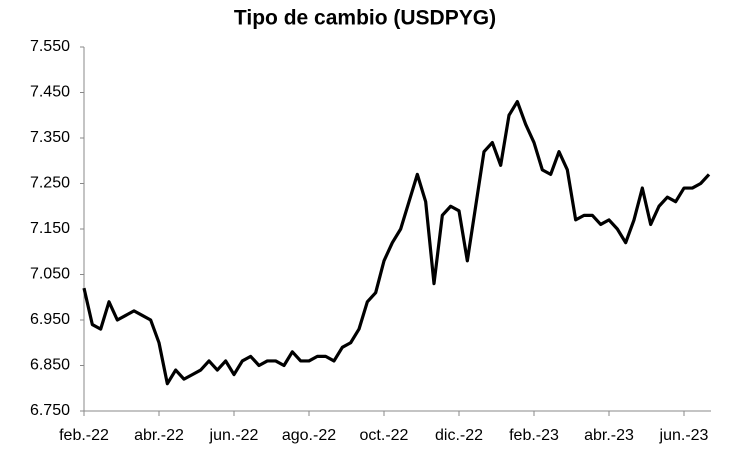 This screenshot has height=470, width=750. What do you see at coordinates (365, 18) in the screenshot?
I see `chart-title: Tipo de cambio (USDPYG)` at bounding box center [365, 18].